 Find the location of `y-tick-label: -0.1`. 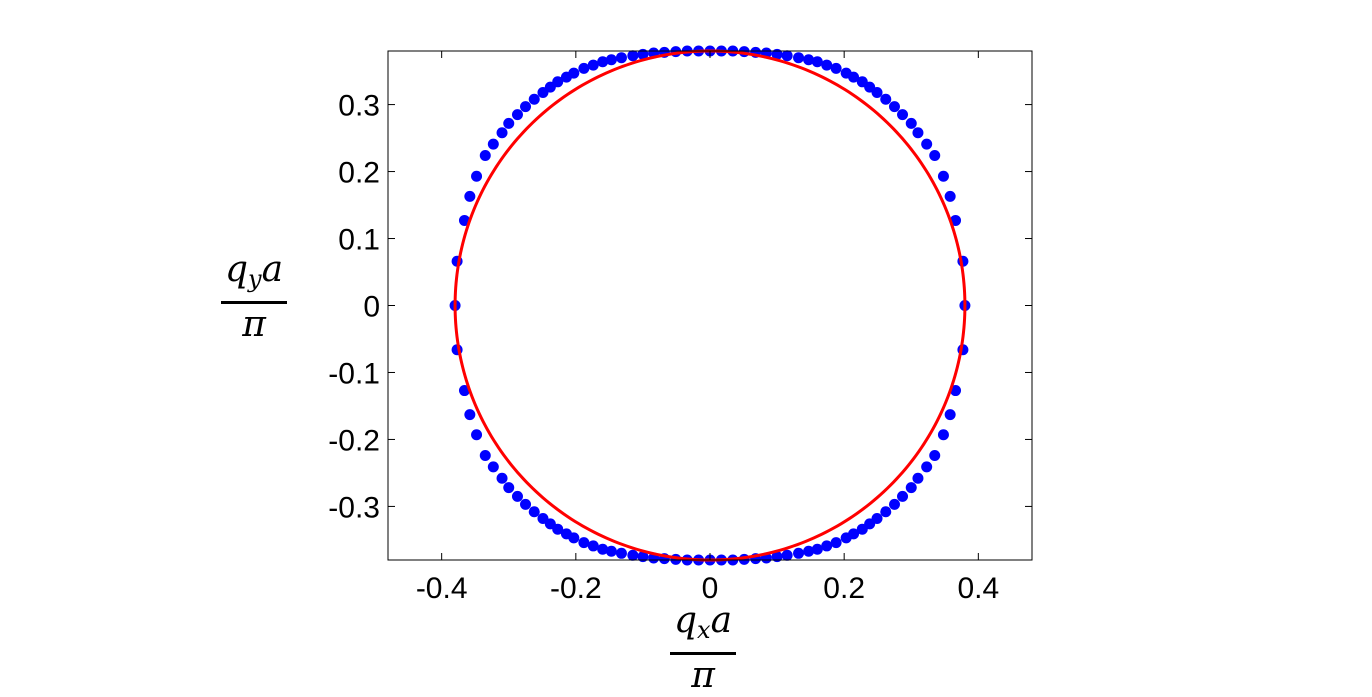

y-tick-label: -0.1 is located at coordinates (354, 373).